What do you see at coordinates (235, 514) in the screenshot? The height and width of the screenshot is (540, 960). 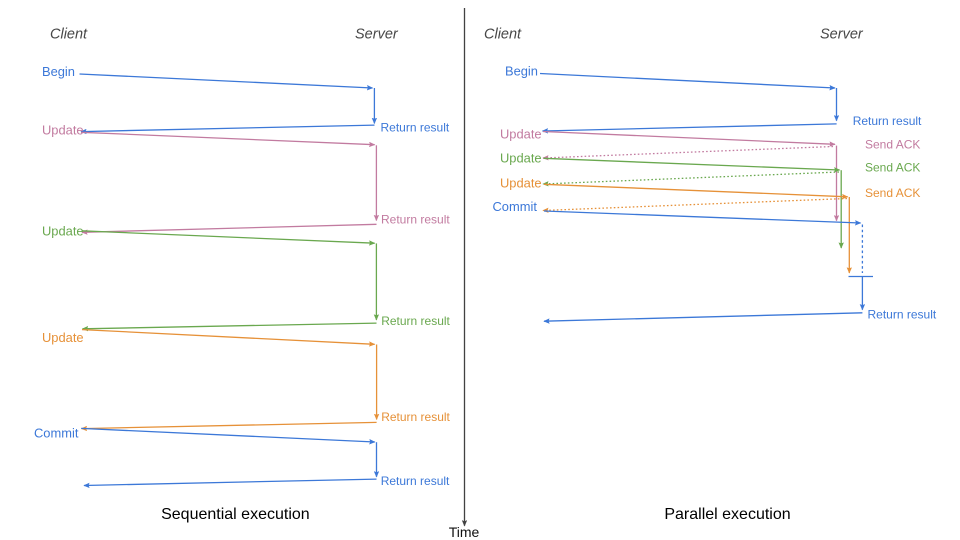 I see `svg-text: Sequential execution` at bounding box center [235, 514].